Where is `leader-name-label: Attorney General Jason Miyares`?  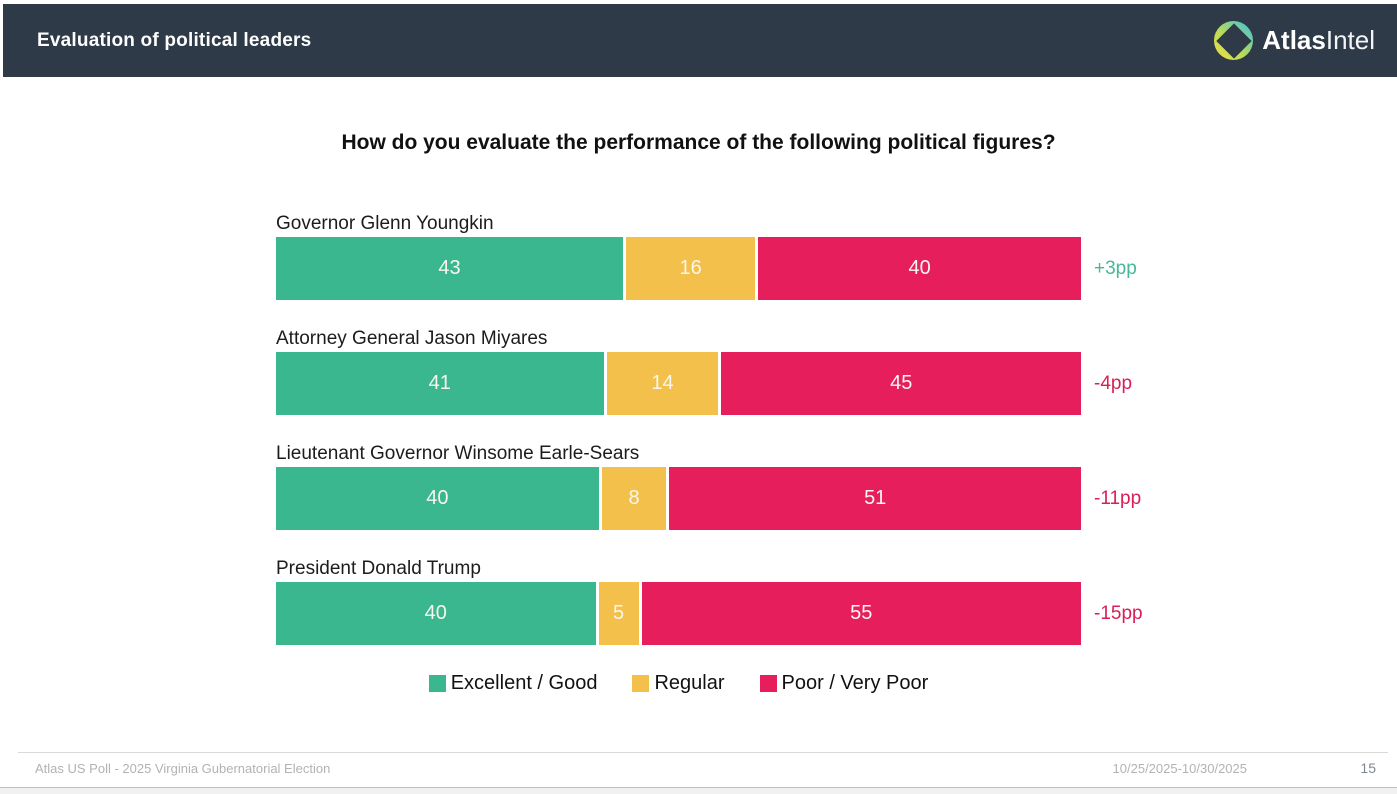 leader-name-label: Attorney General Jason Miyares is located at coordinates (412, 338).